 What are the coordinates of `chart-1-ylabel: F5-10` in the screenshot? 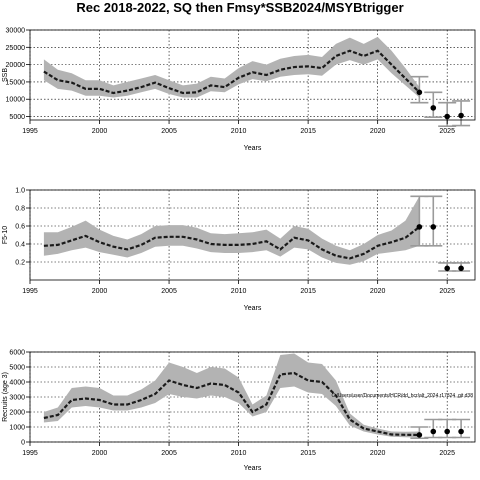 It's located at (5, 235).